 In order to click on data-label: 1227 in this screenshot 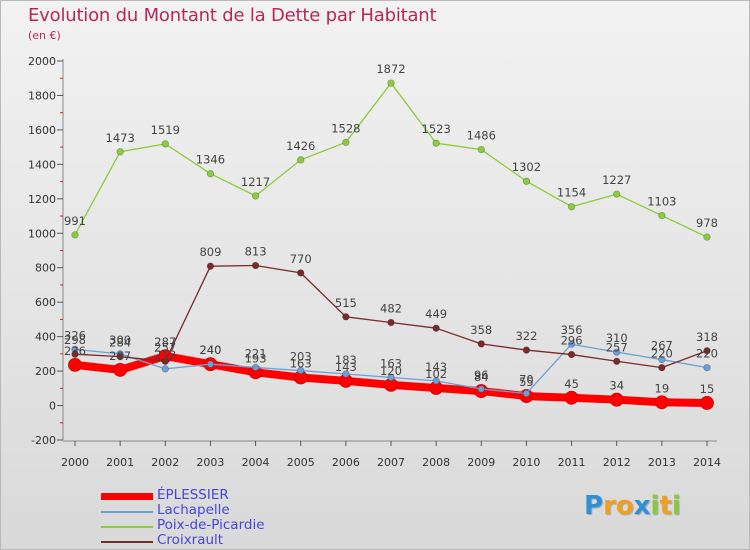, I will do `click(616, 180)`.